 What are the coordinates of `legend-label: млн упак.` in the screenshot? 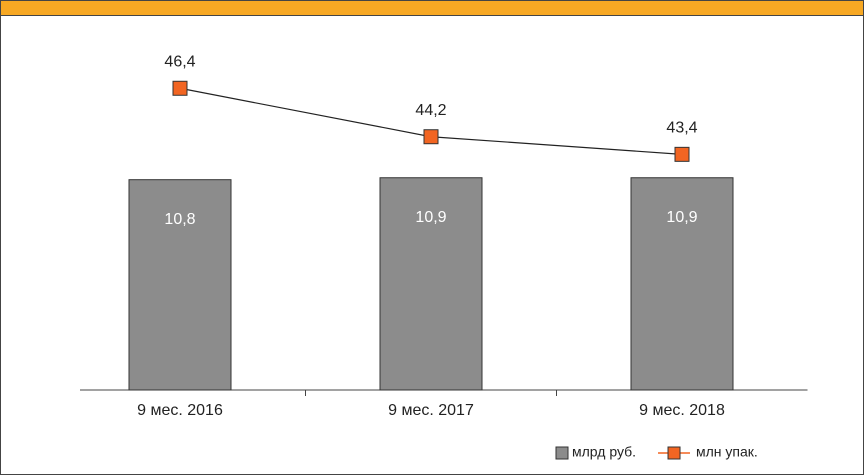 It's located at (727, 452).